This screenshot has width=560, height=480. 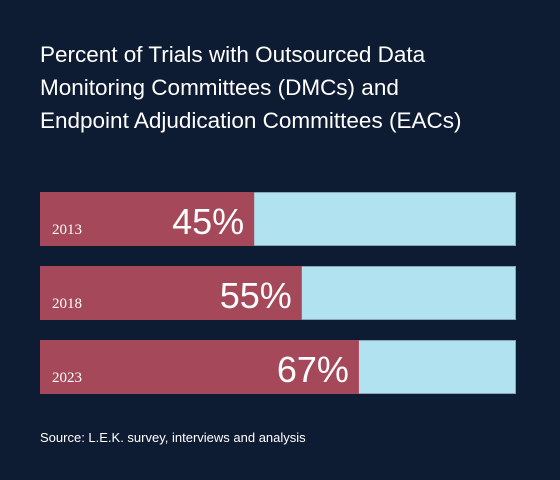 I want to click on category-label-2013: 2013, so click(x=67, y=230).